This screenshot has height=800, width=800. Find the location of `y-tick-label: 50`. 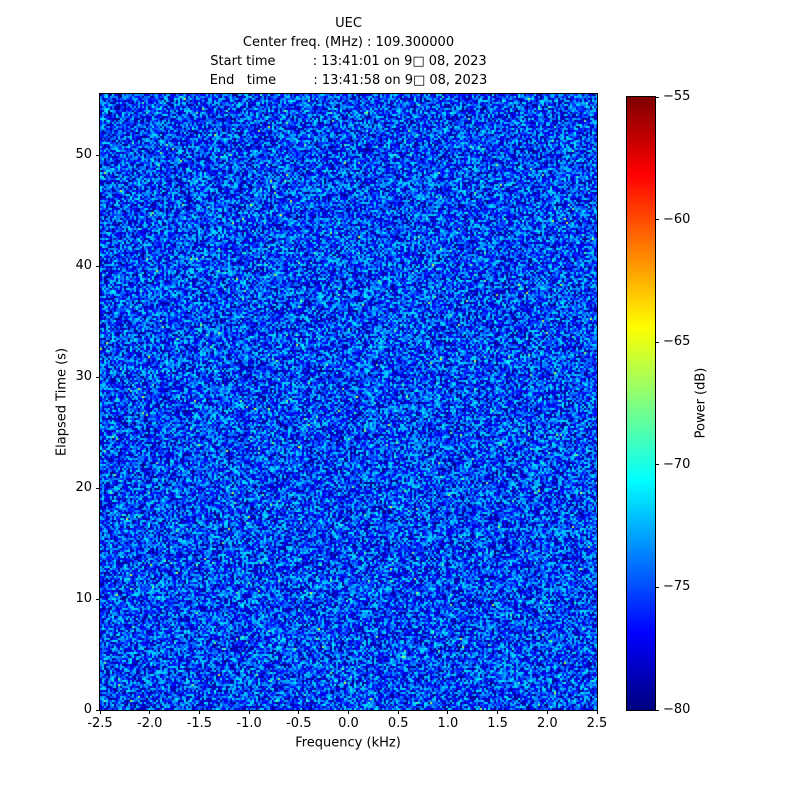

y-tick-label: 50 is located at coordinates (83, 155).